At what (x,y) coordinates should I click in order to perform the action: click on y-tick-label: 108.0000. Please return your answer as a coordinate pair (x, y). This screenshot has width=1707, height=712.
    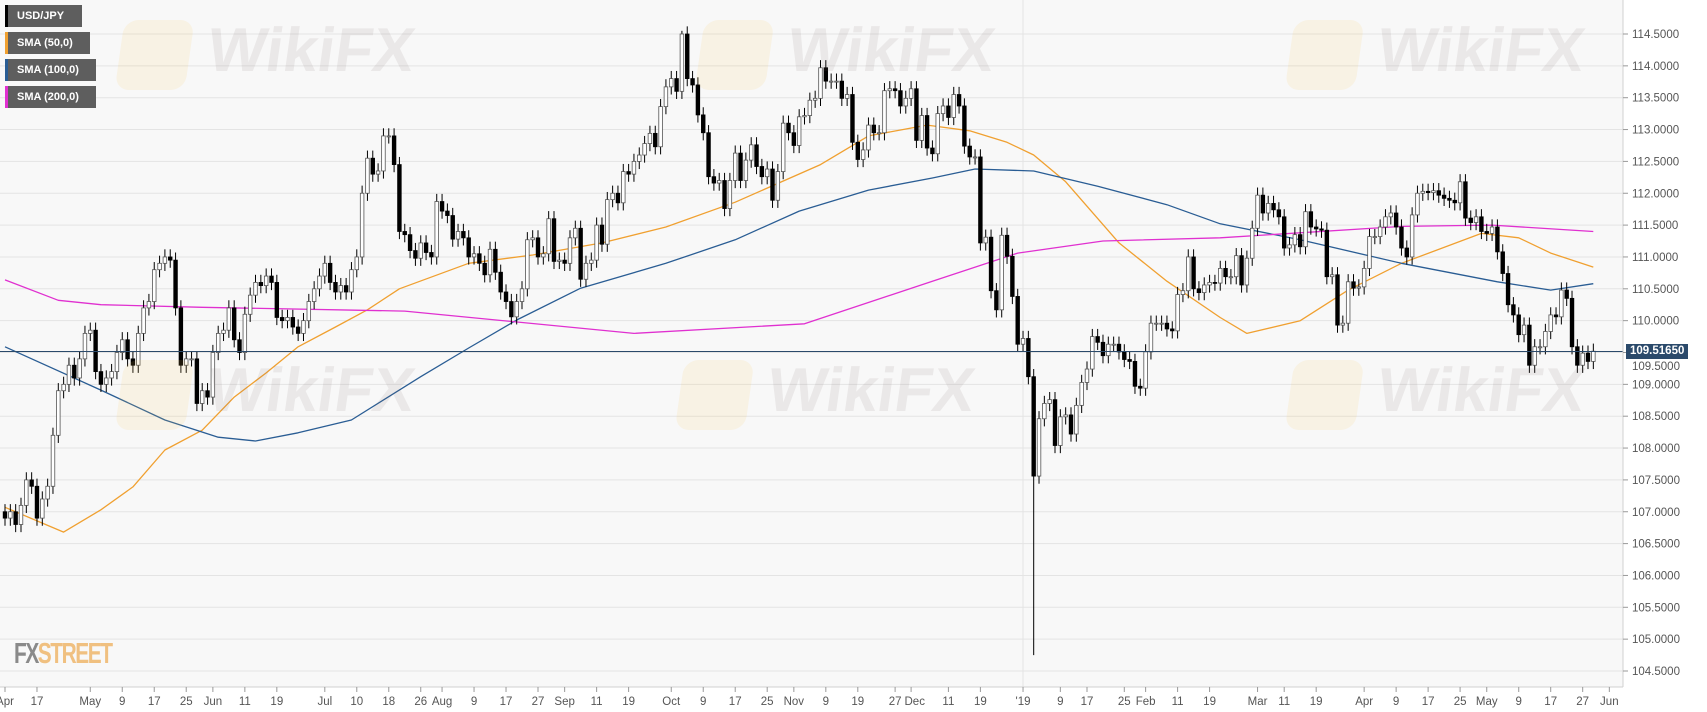
    Looking at the image, I should click on (1656, 449).